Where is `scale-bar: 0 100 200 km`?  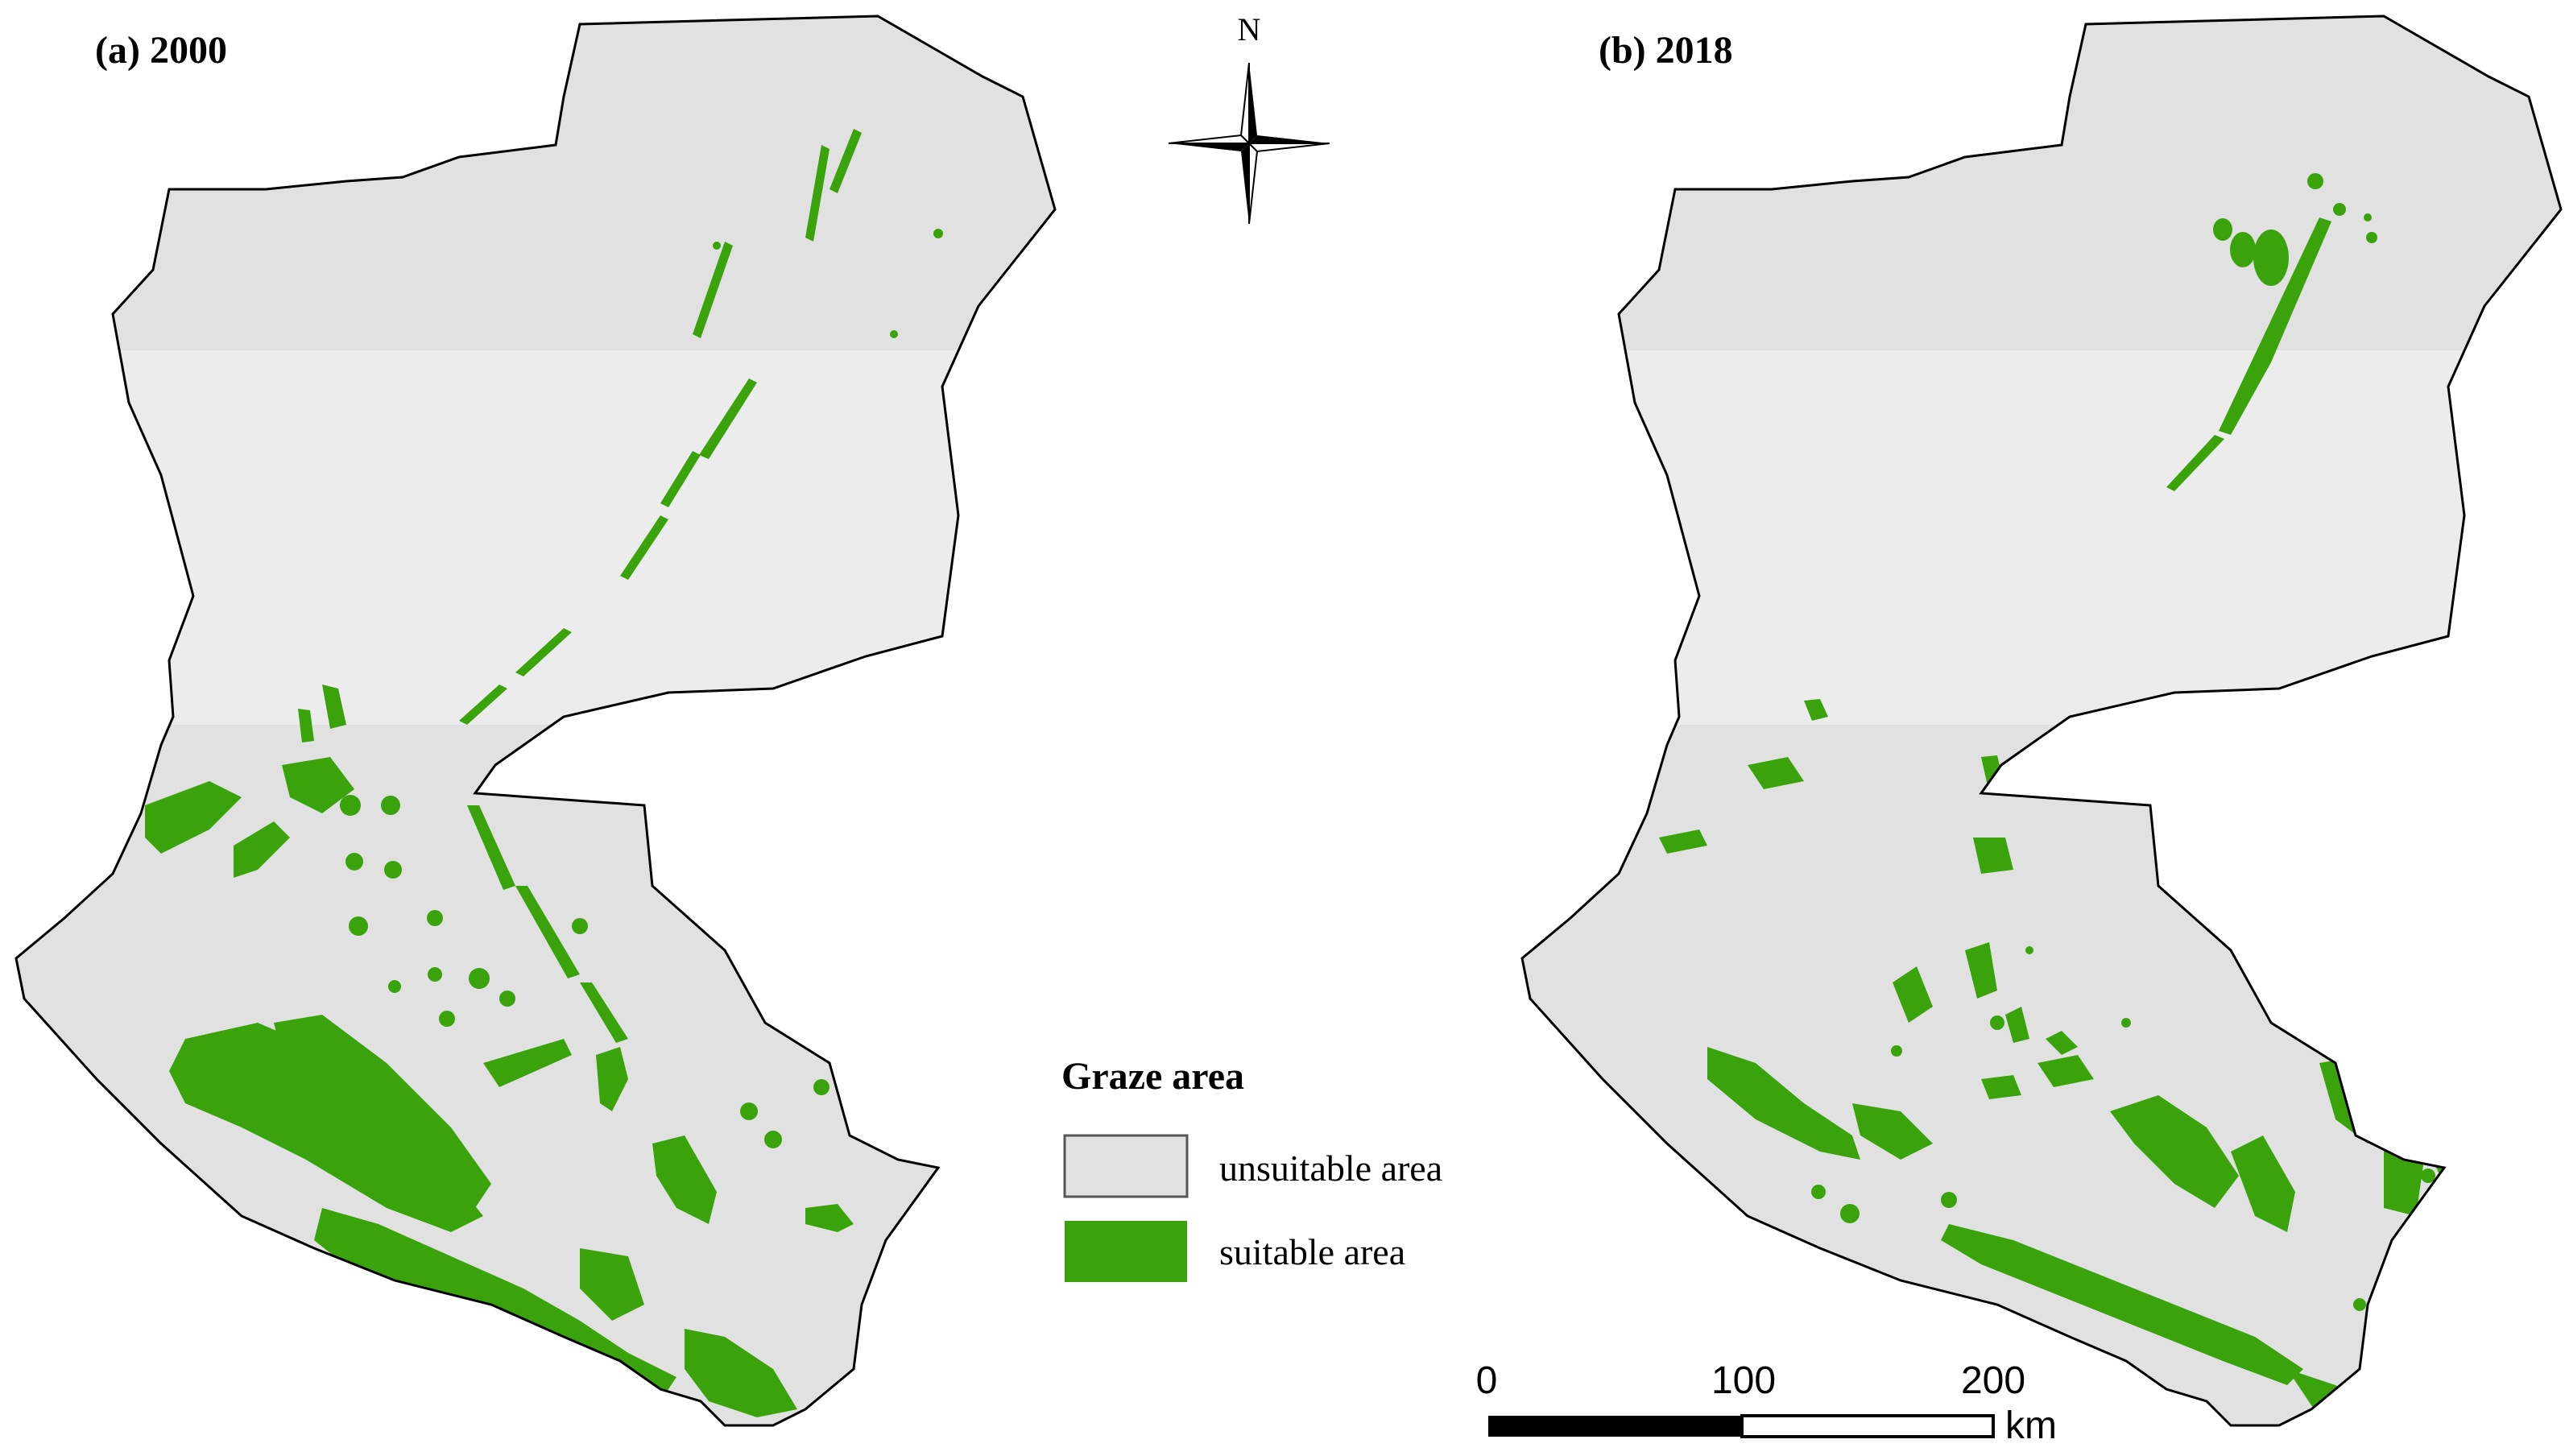
scale-bar: 0 100 200 km is located at coordinates (1766, 1403).